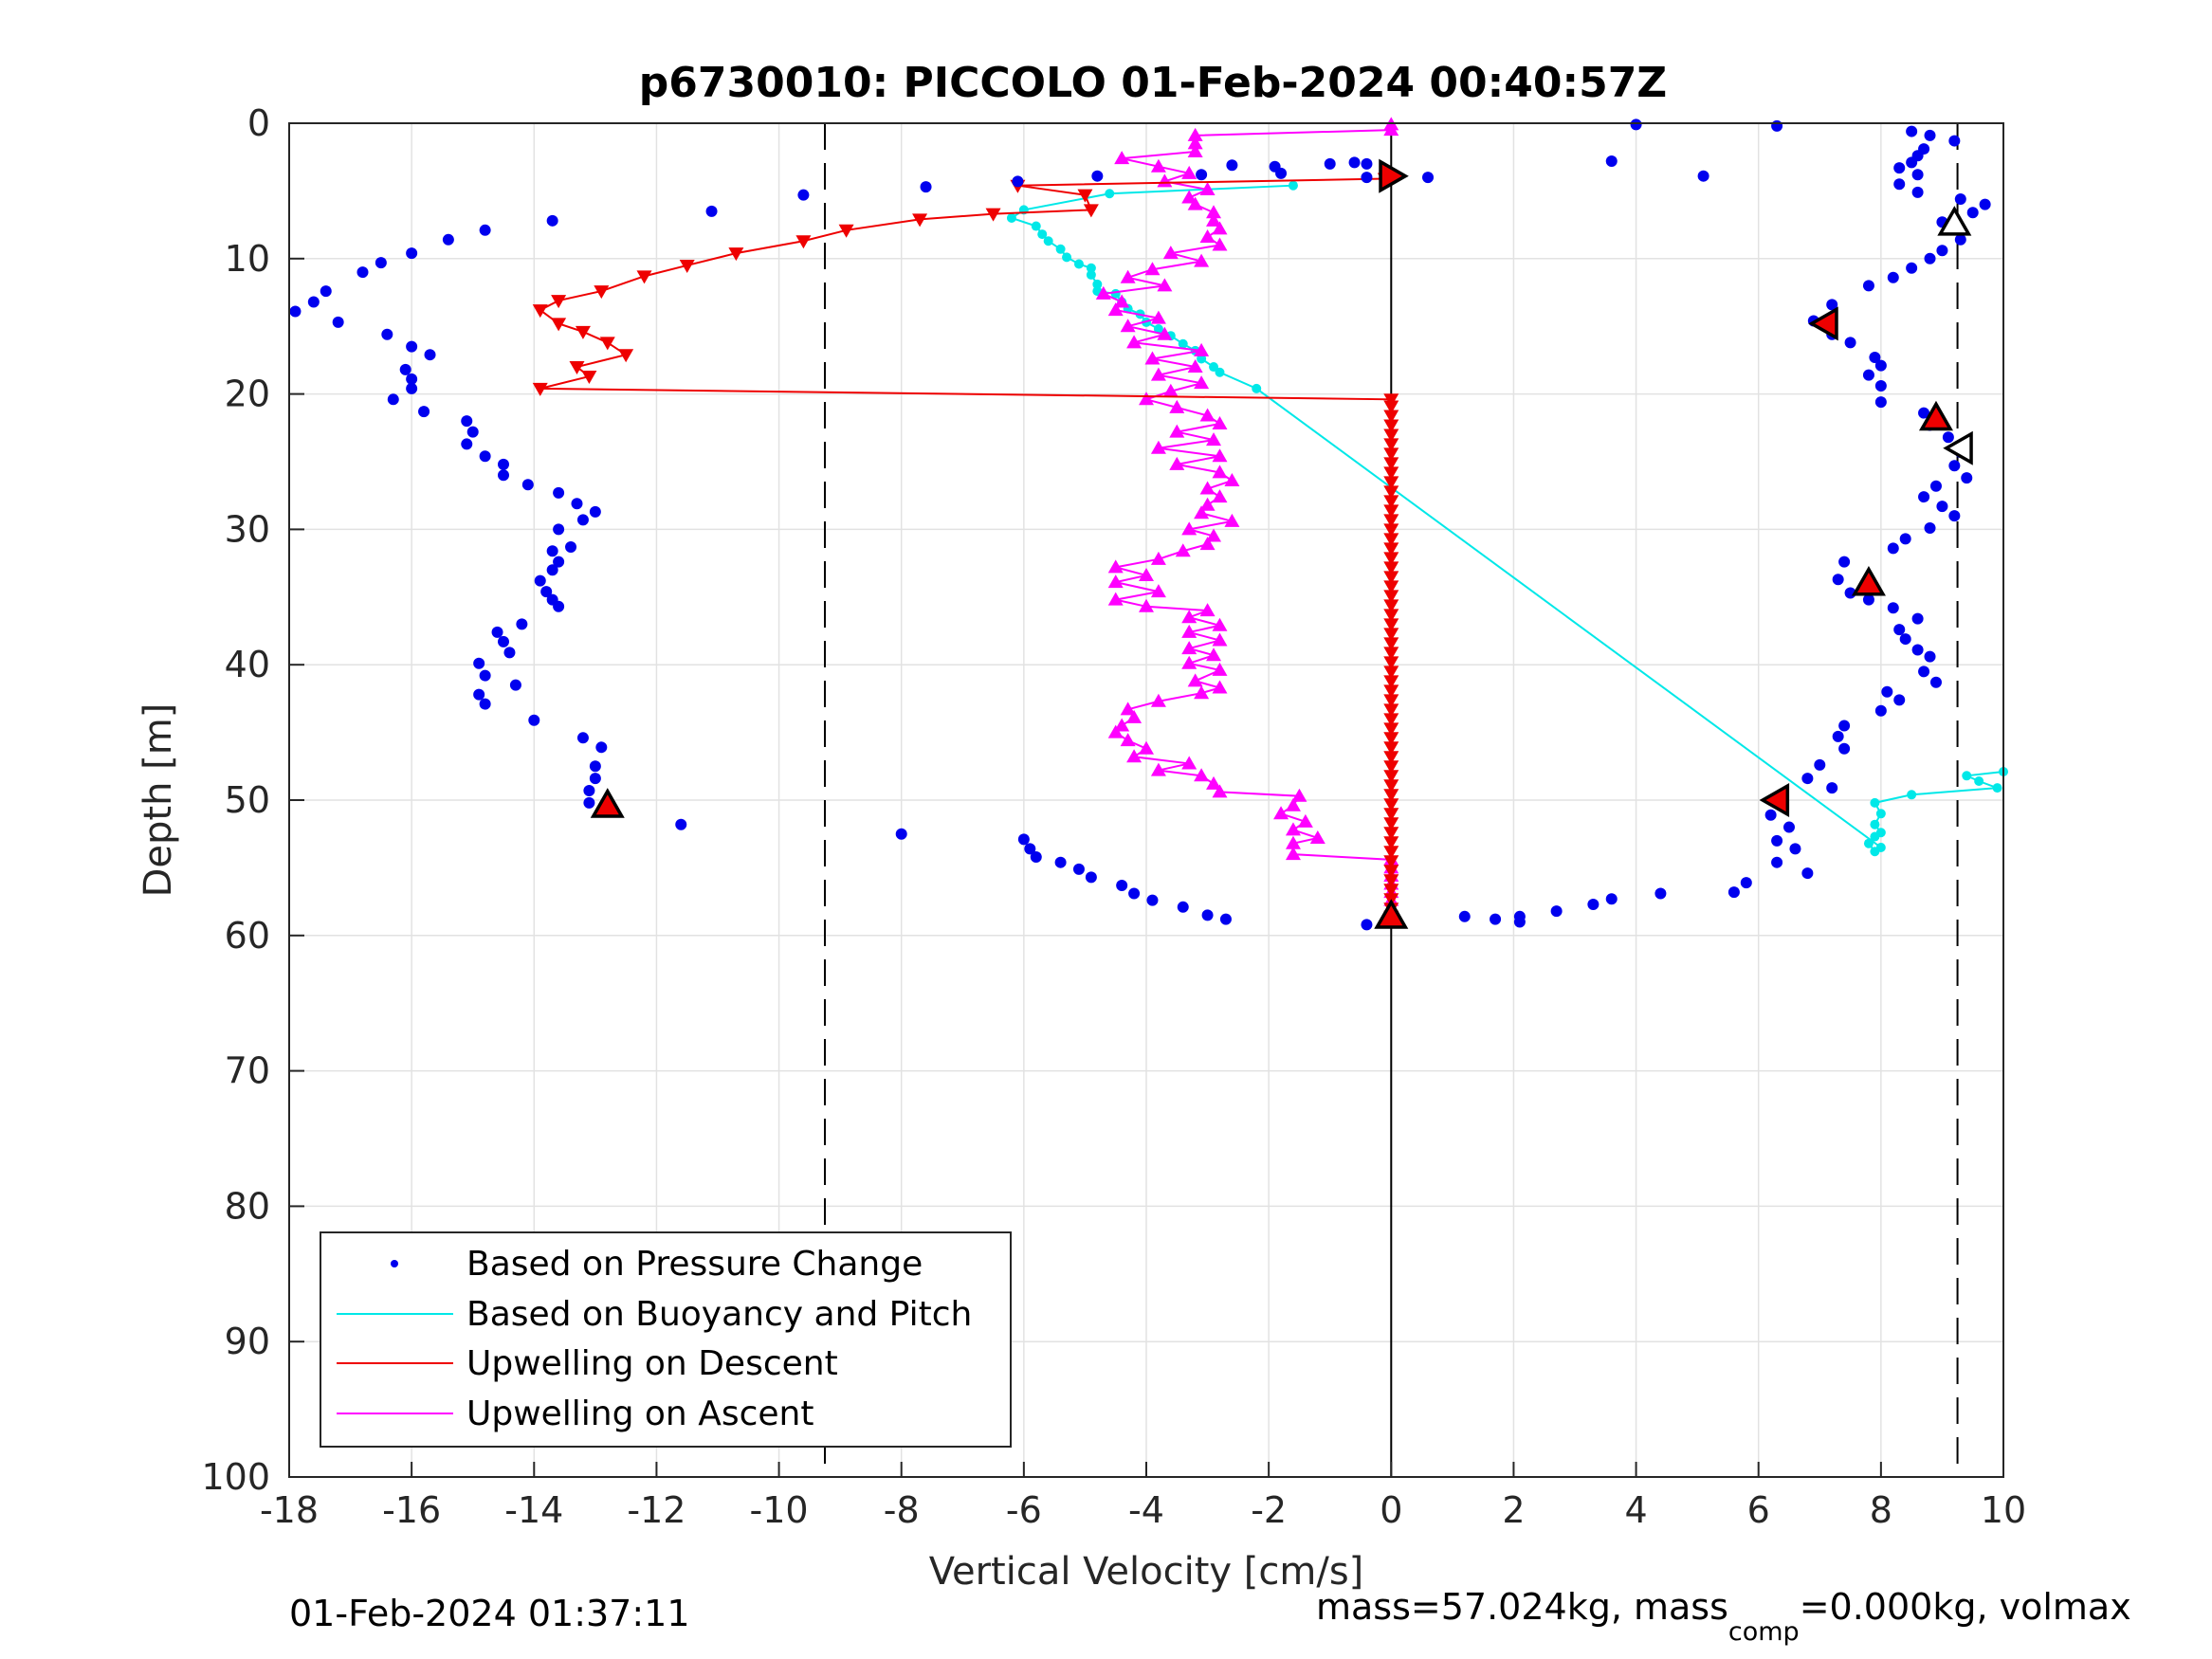 The image size is (2212, 1659). What do you see at coordinates (666, 1339) in the screenshot?
I see `legend-box` at bounding box center [666, 1339].